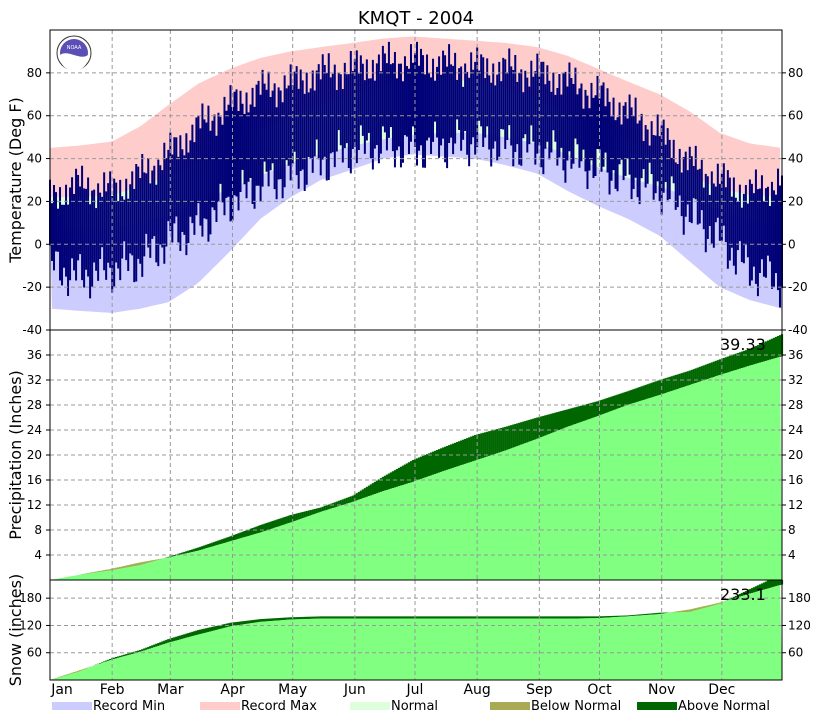 Image resolution: width=832 pixels, height=724 pixels. Describe the element at coordinates (510, 706) in the screenshot. I see `legend-swatch-below-normal` at that location.